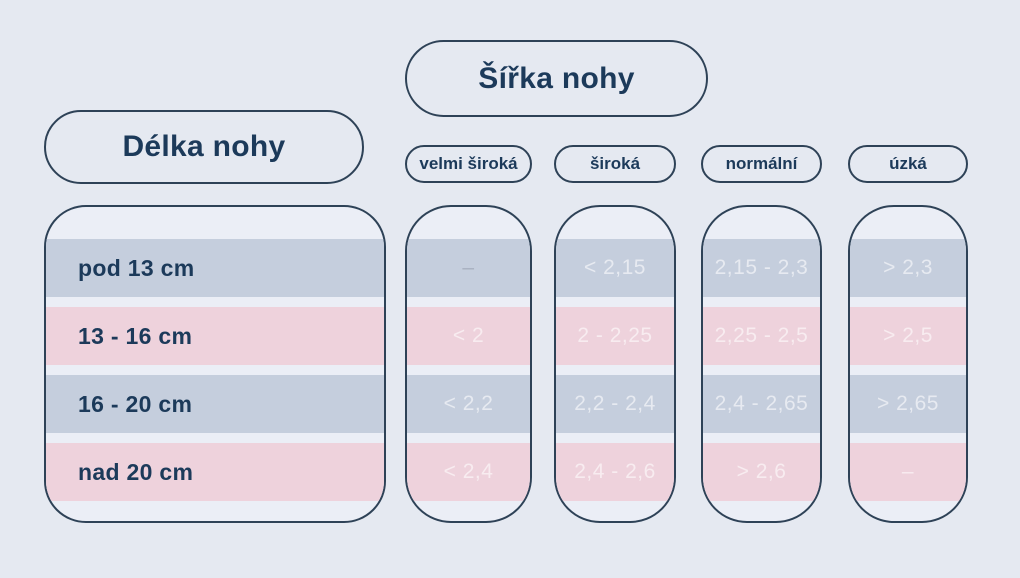 Image resolution: width=1020 pixels, height=578 pixels. Describe the element at coordinates (556, 78) in the screenshot. I see `foot-width-title: Šířka nohy` at that location.